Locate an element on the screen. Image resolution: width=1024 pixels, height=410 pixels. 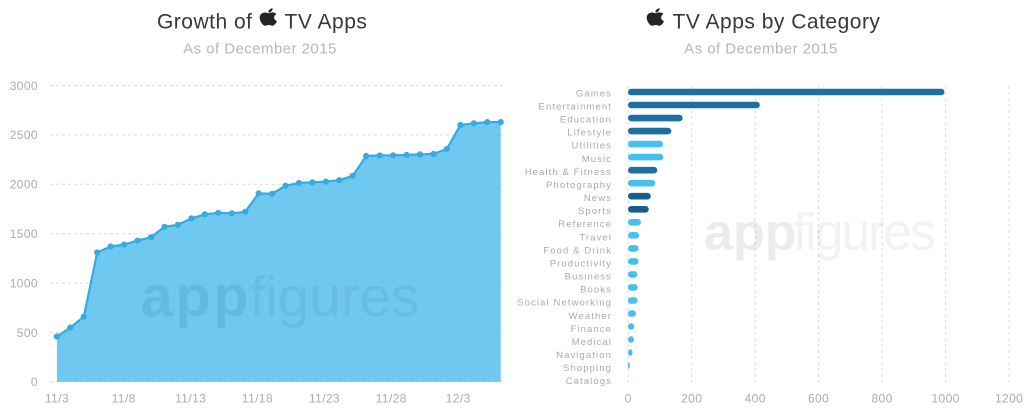
svg-text: 200 is located at coordinates (691, 399).